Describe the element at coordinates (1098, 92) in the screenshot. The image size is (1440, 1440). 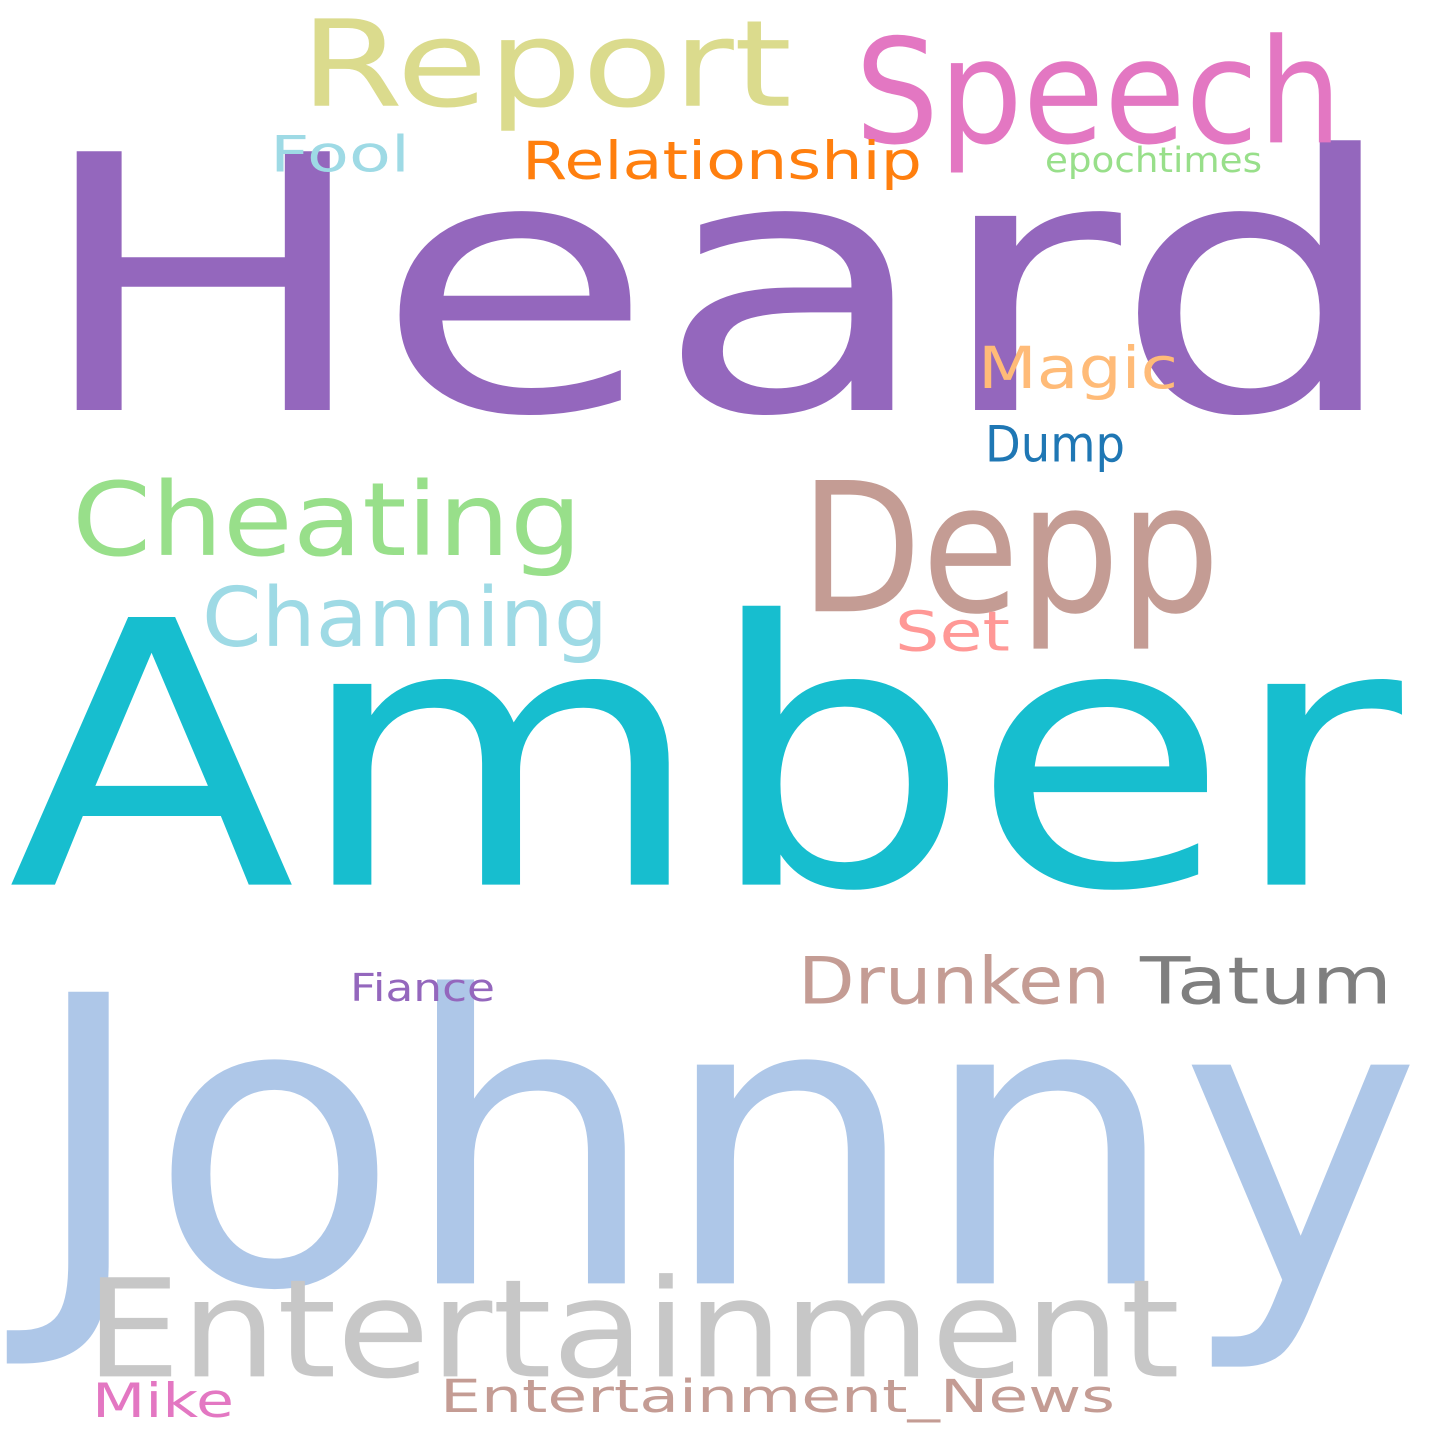
I see `word-speech: Speech` at that location.